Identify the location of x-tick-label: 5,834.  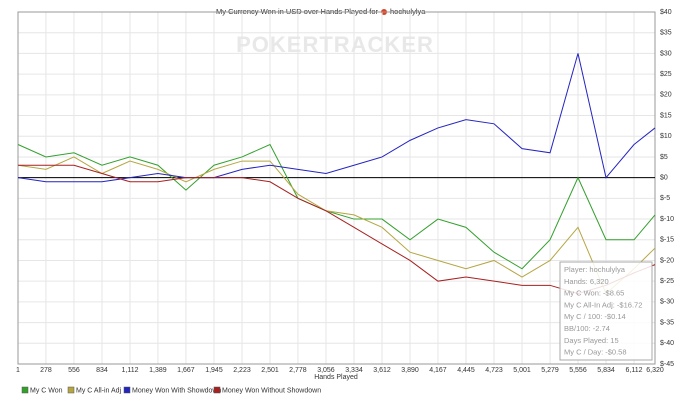
(606, 370).